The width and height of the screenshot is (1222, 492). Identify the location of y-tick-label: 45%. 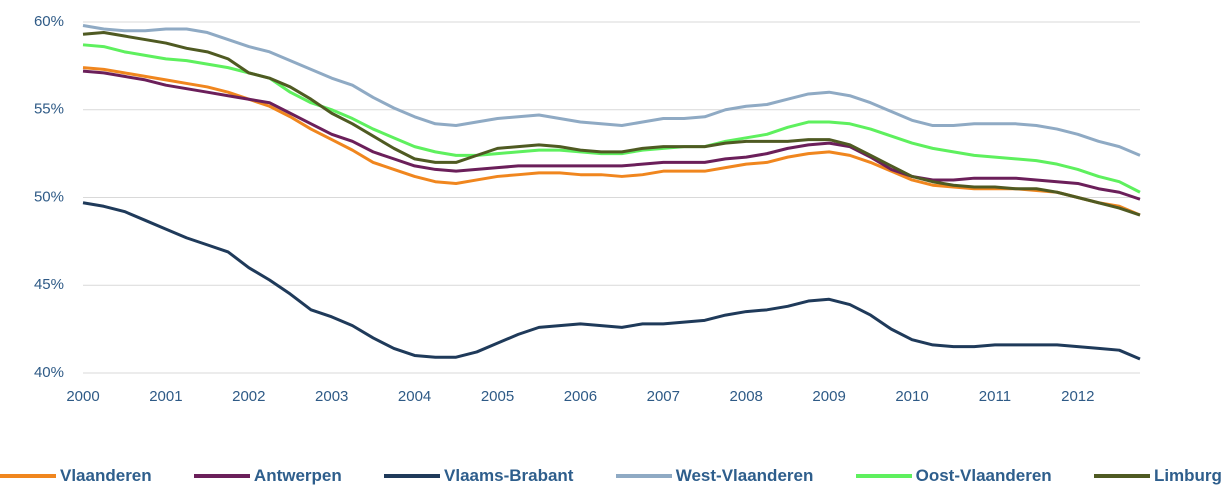
(49, 284).